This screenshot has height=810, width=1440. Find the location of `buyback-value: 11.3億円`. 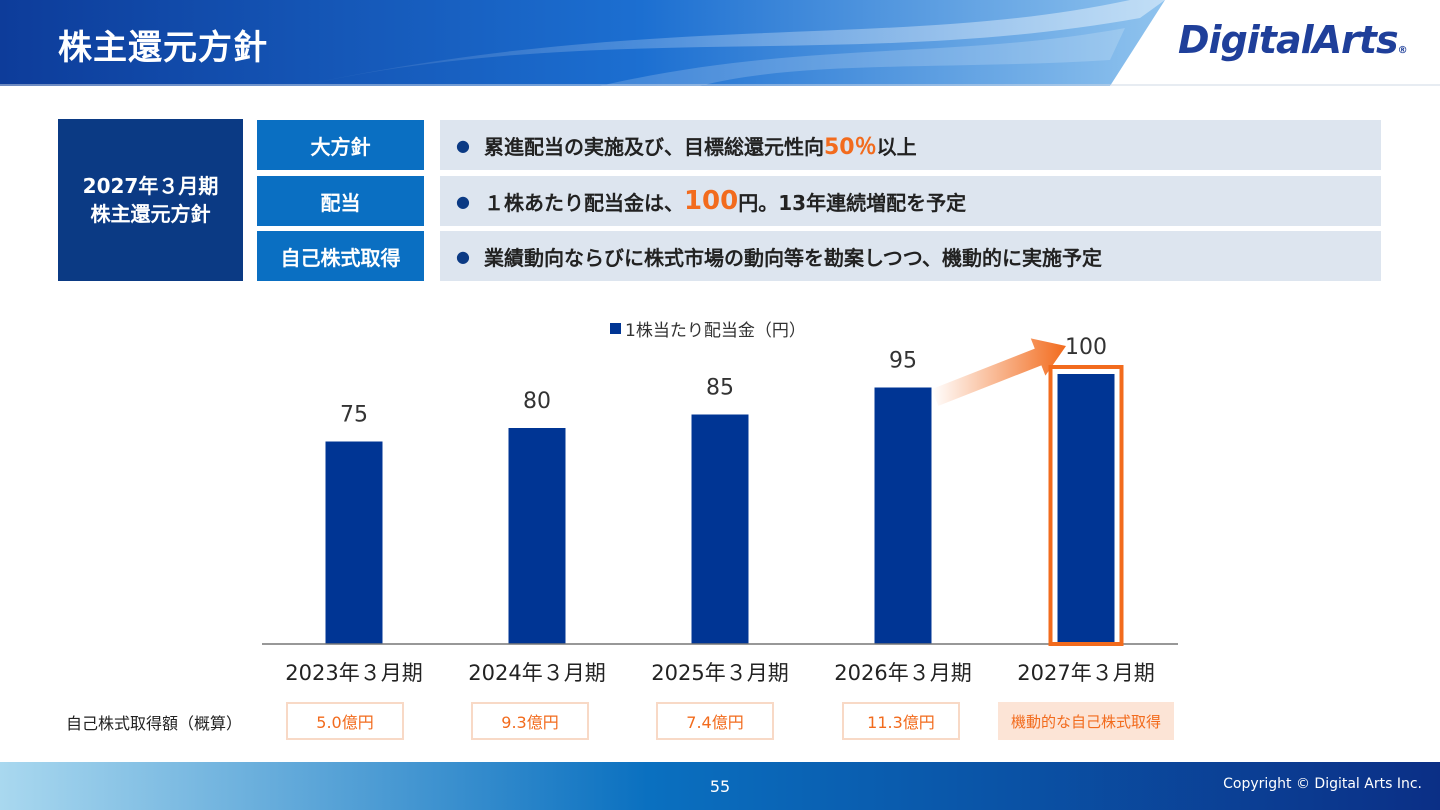

buyback-value: 11.3億円 is located at coordinates (901, 721).